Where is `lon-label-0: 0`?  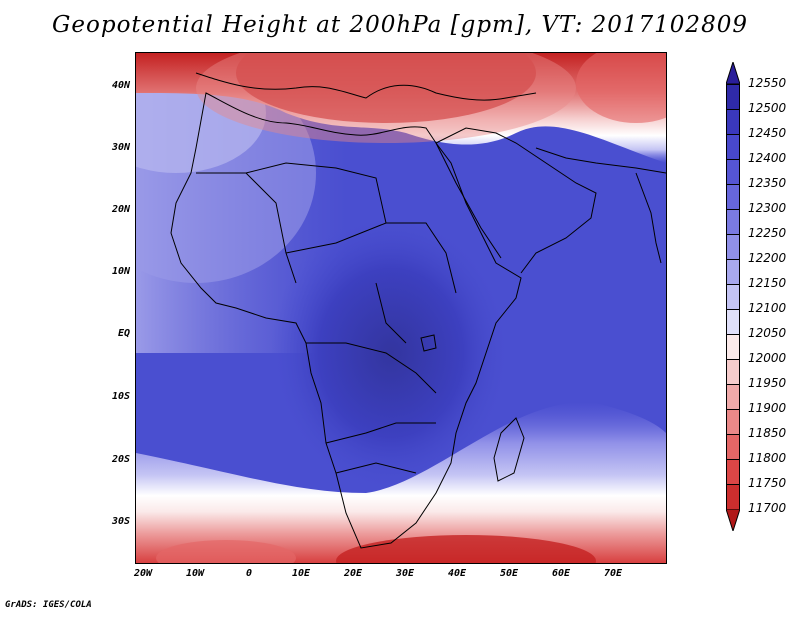 lon-label-0: 0 is located at coordinates (249, 573).